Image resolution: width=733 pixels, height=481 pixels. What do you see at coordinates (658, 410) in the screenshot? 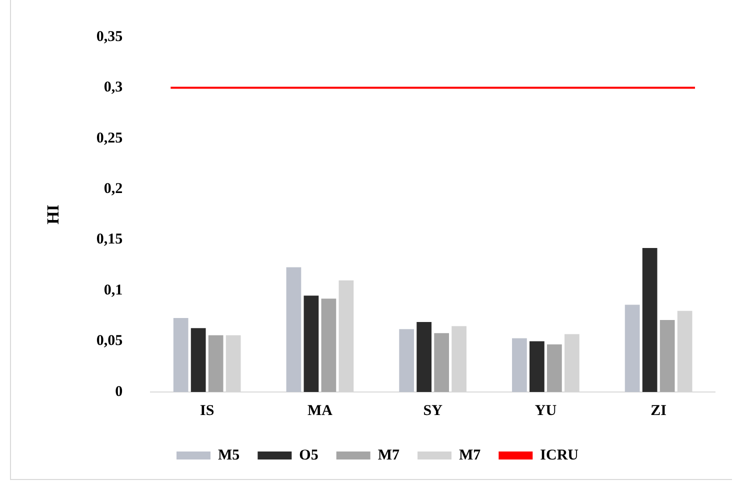
I see `x-tick-label: ZI` at bounding box center [658, 410].